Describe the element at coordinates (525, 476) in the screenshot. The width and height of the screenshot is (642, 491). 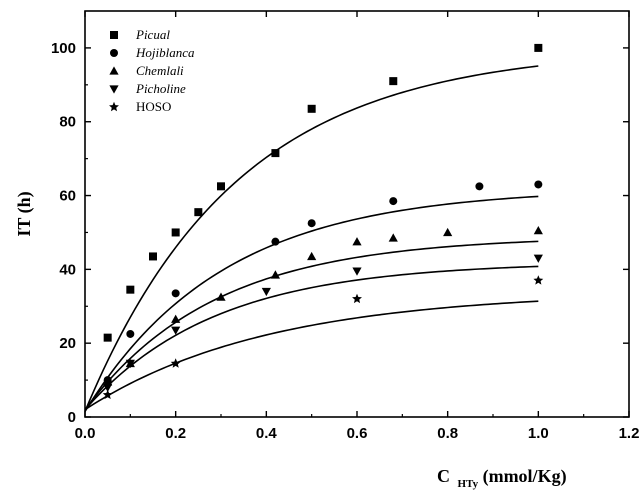
I see `x-axis-title-unit: (mmol/Kg)` at that location.